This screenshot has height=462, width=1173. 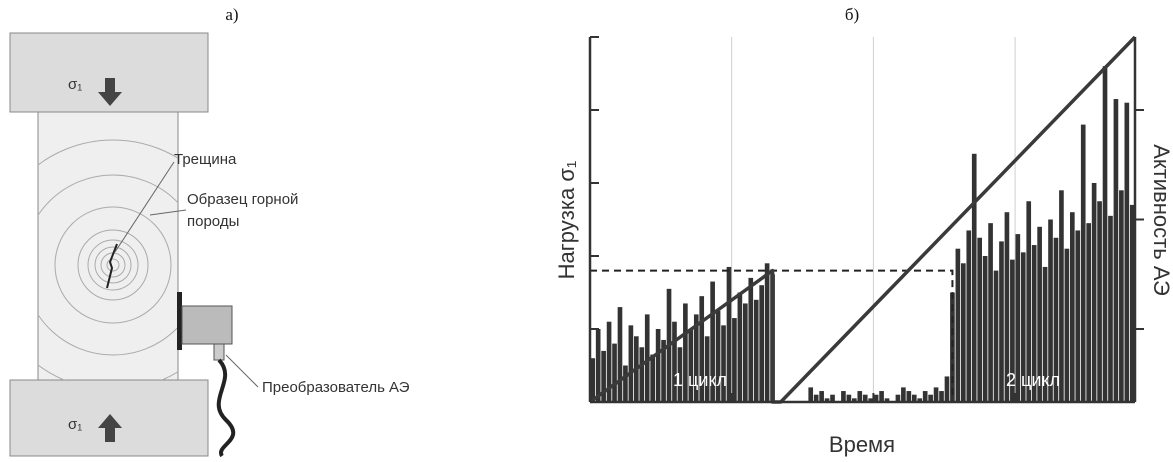 I want to click on crack, so click(x=112, y=266).